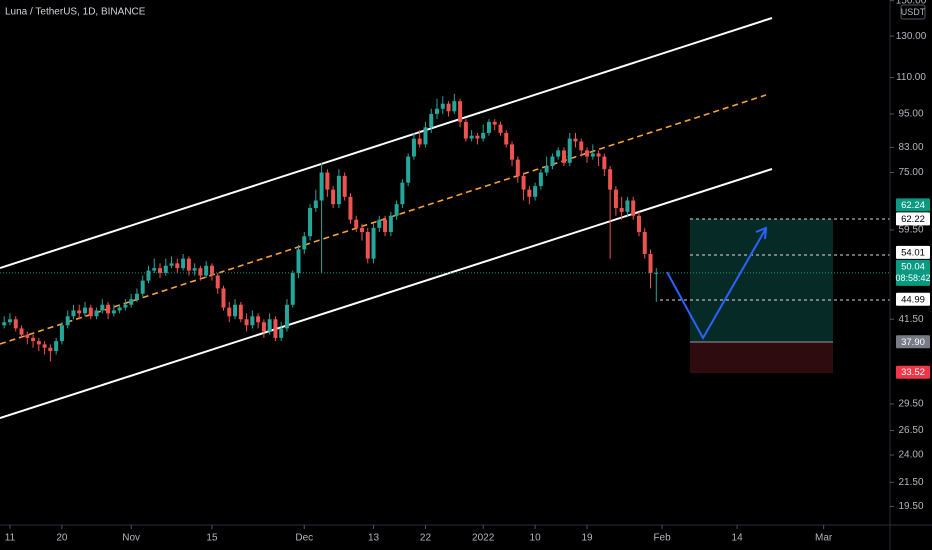 This screenshot has height=550, width=932. Describe the element at coordinates (910, 230) in the screenshot. I see `y-tick-label: 59.50` at that location.